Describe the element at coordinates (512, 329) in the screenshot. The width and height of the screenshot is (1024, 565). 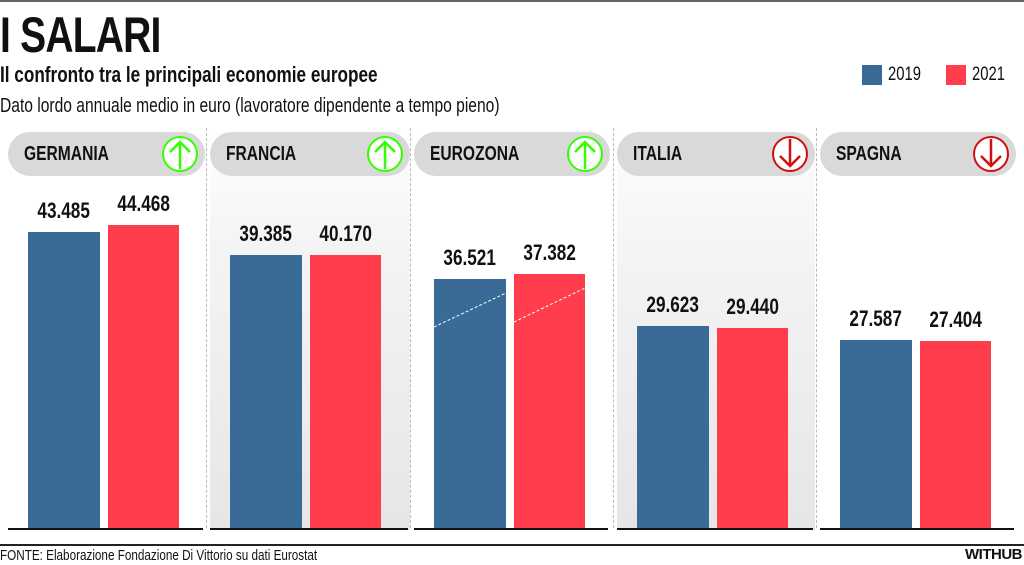
I see `panel-eurozona: EUROZONA` at that location.